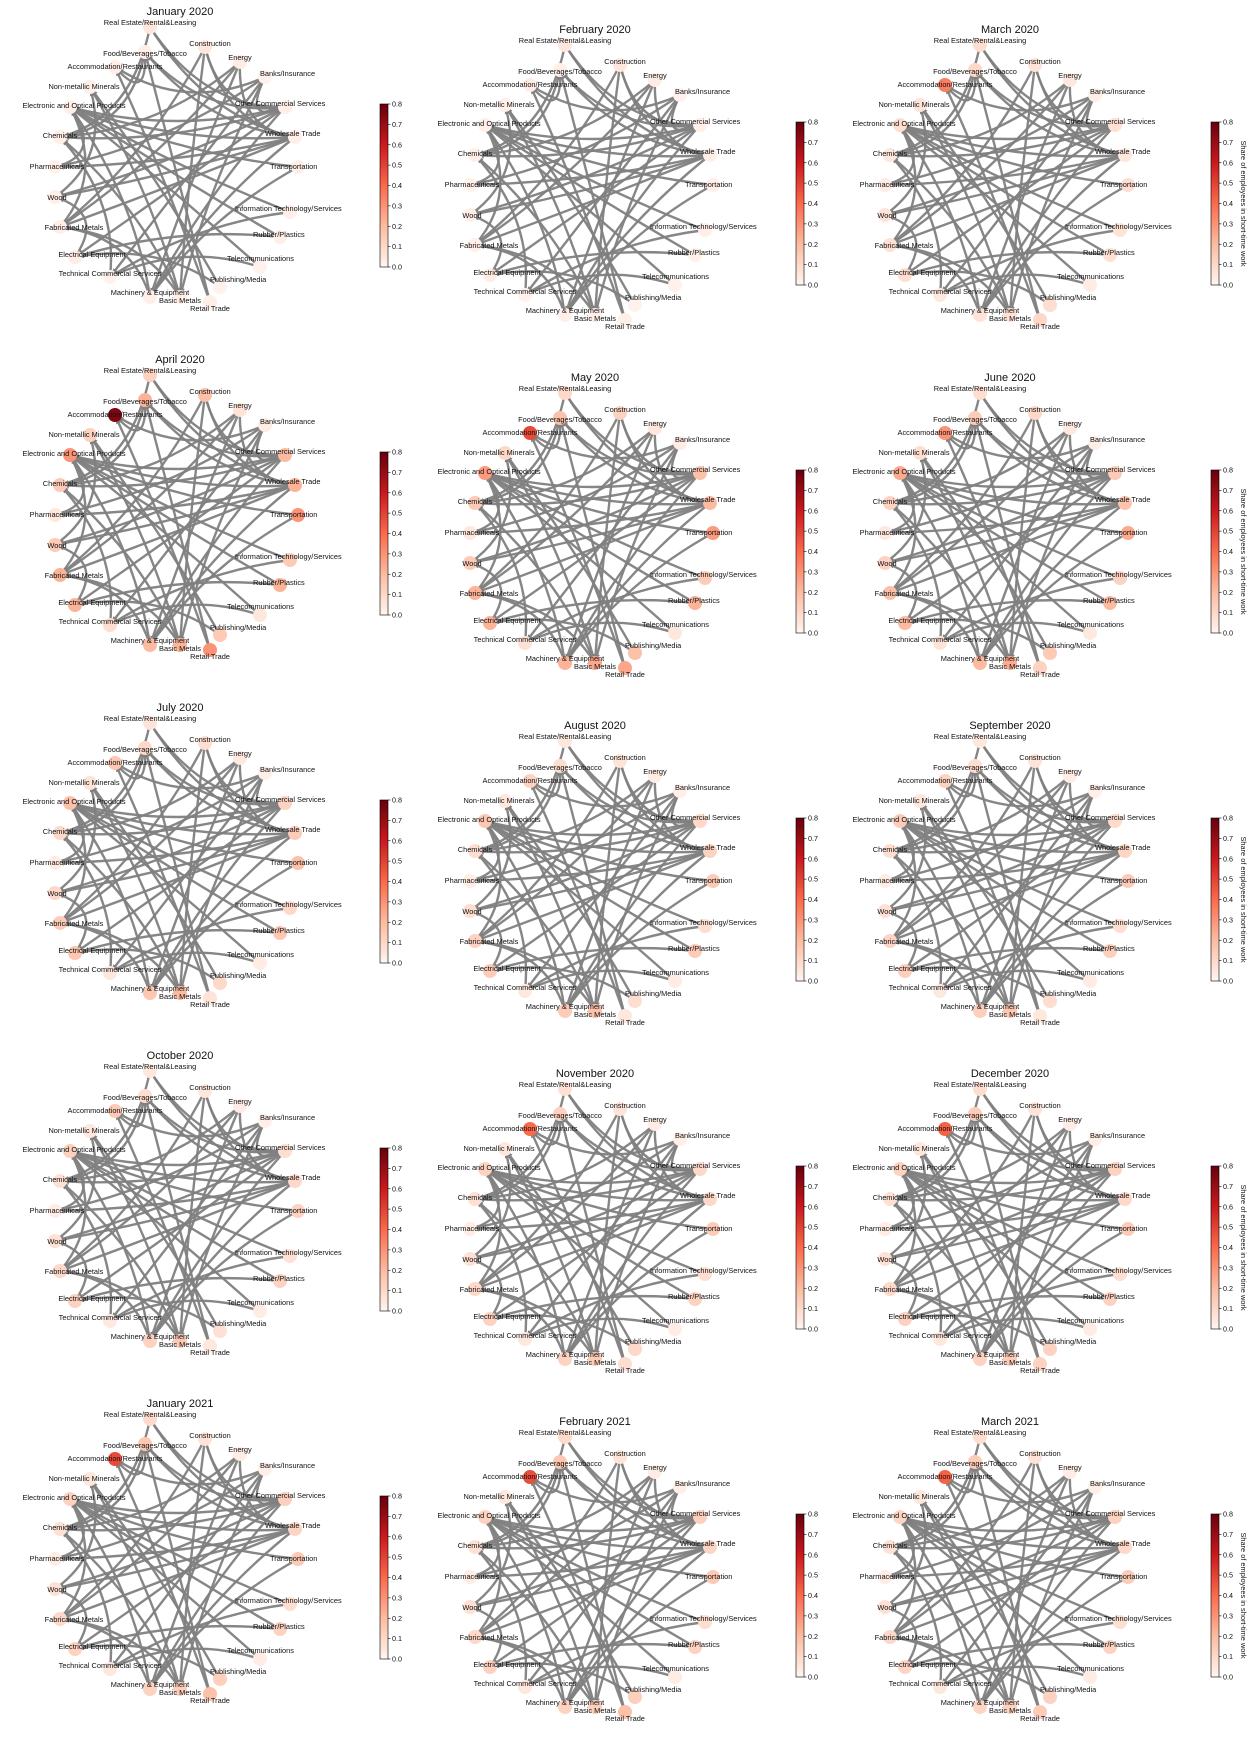 The image size is (1254, 1738). I want to click on sector-label: Food/Beverages/Tobacco, so click(560, 767).